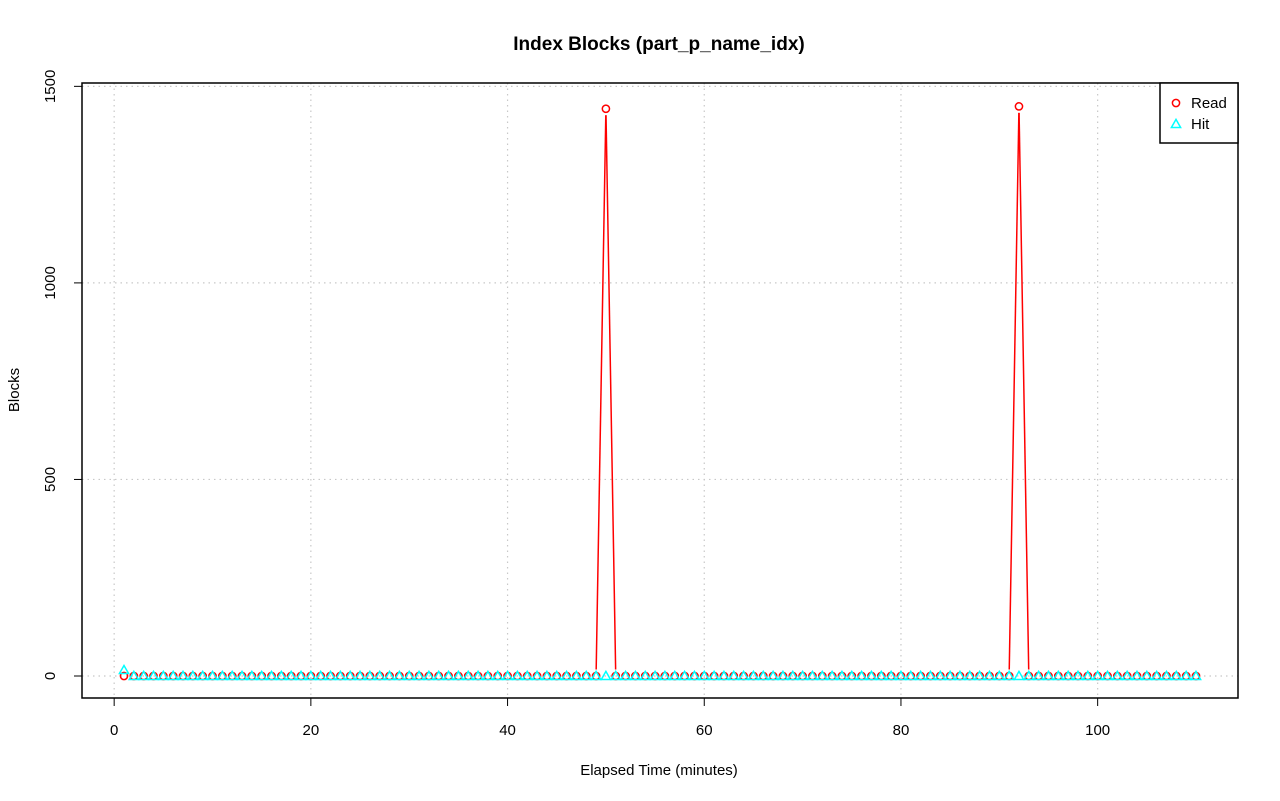 This screenshot has height=801, width=1280. What do you see at coordinates (1209, 103) in the screenshot?
I see `legend-label-read: Read` at bounding box center [1209, 103].